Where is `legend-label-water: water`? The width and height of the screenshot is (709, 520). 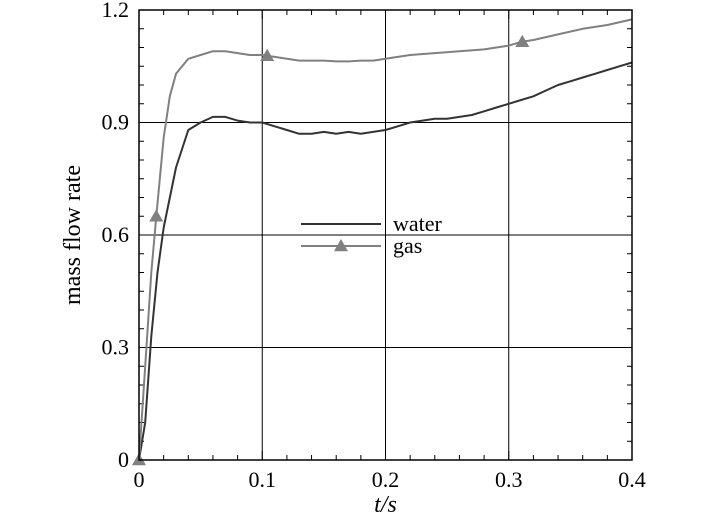
legend-label-water: water is located at coordinates (418, 223).